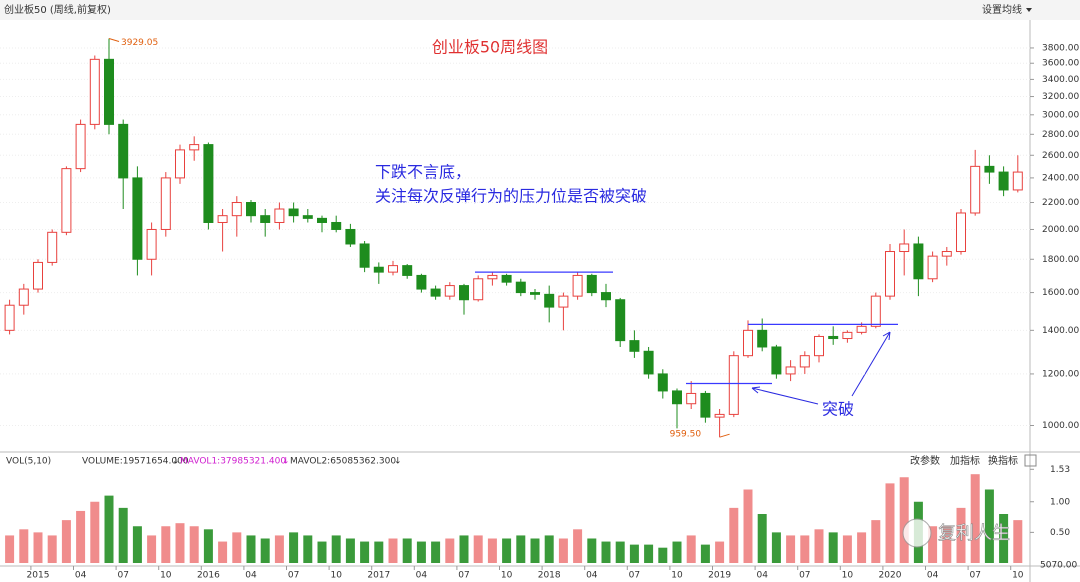  Describe the element at coordinates (1060, 374) in the screenshot. I see `y-tick-label: 1200.00` at that location.